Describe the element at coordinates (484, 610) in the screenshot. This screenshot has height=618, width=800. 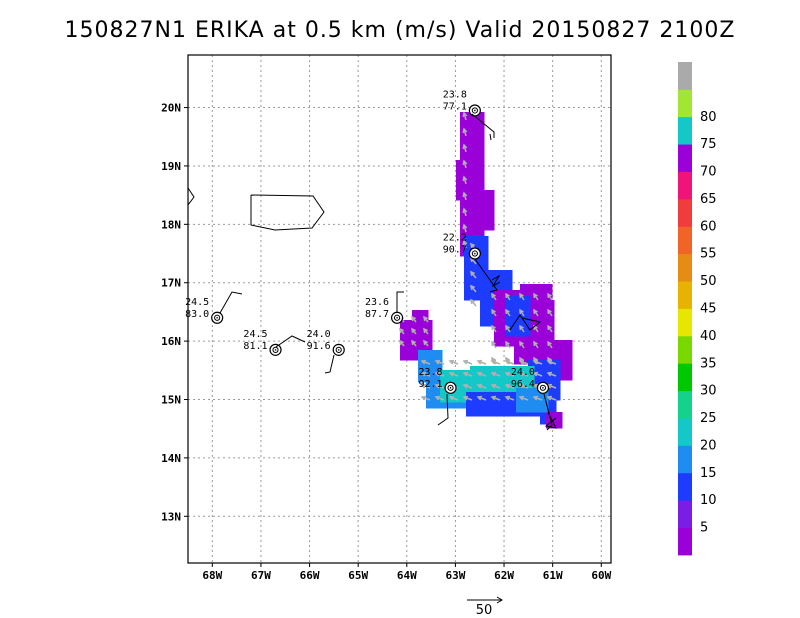
I see `reference-vector-label: 50` at that location.